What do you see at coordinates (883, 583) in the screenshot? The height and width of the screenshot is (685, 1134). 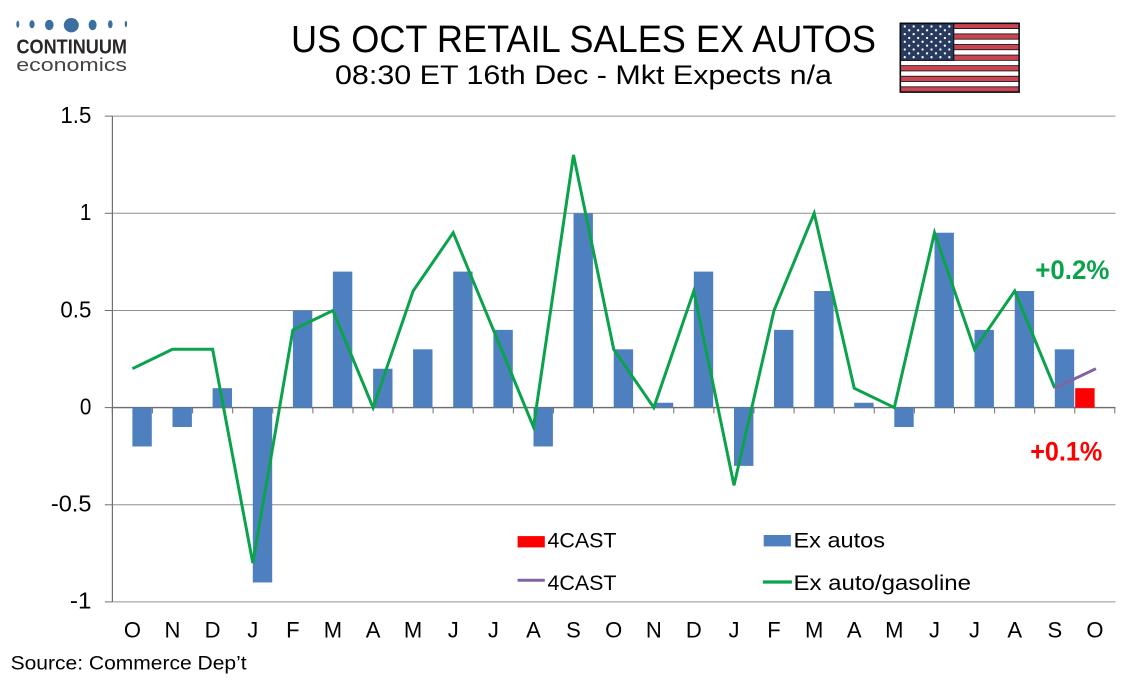 I see `svg-text: Ex auto/gasoline` at bounding box center [883, 583].